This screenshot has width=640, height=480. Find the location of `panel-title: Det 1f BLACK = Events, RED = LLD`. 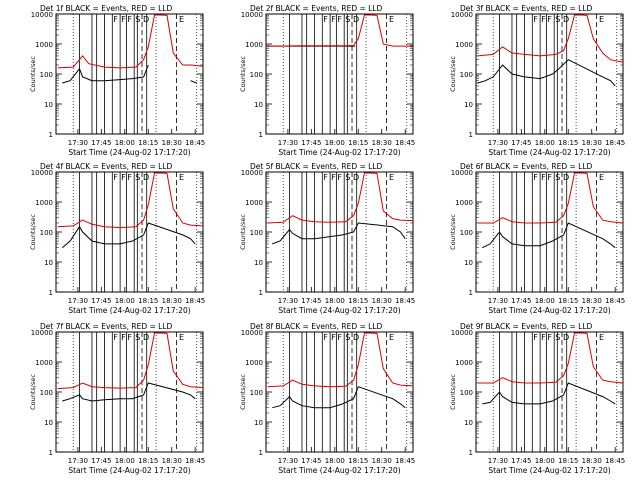

panel-title: Det 1f BLACK = Events, RED = LLD is located at coordinates (106, 8).